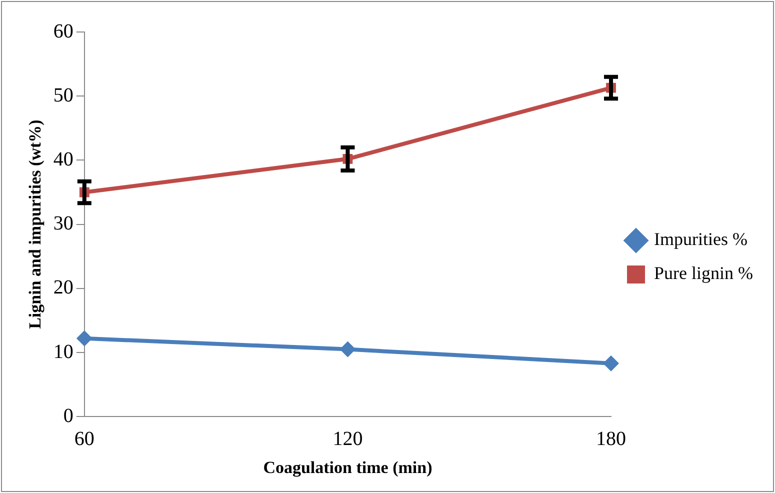 The width and height of the screenshot is (775, 493). I want to click on y-tick-label: 10, so click(63, 351).